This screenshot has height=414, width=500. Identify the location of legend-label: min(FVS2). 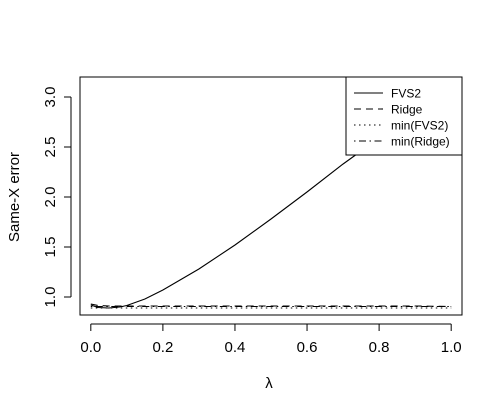
(419, 126).